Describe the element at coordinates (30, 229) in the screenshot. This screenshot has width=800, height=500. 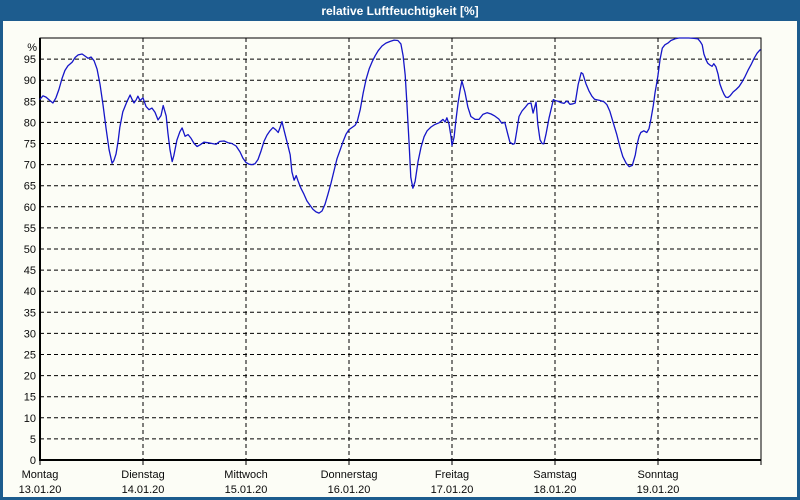
I see `y-axis-label: 55` at that location.